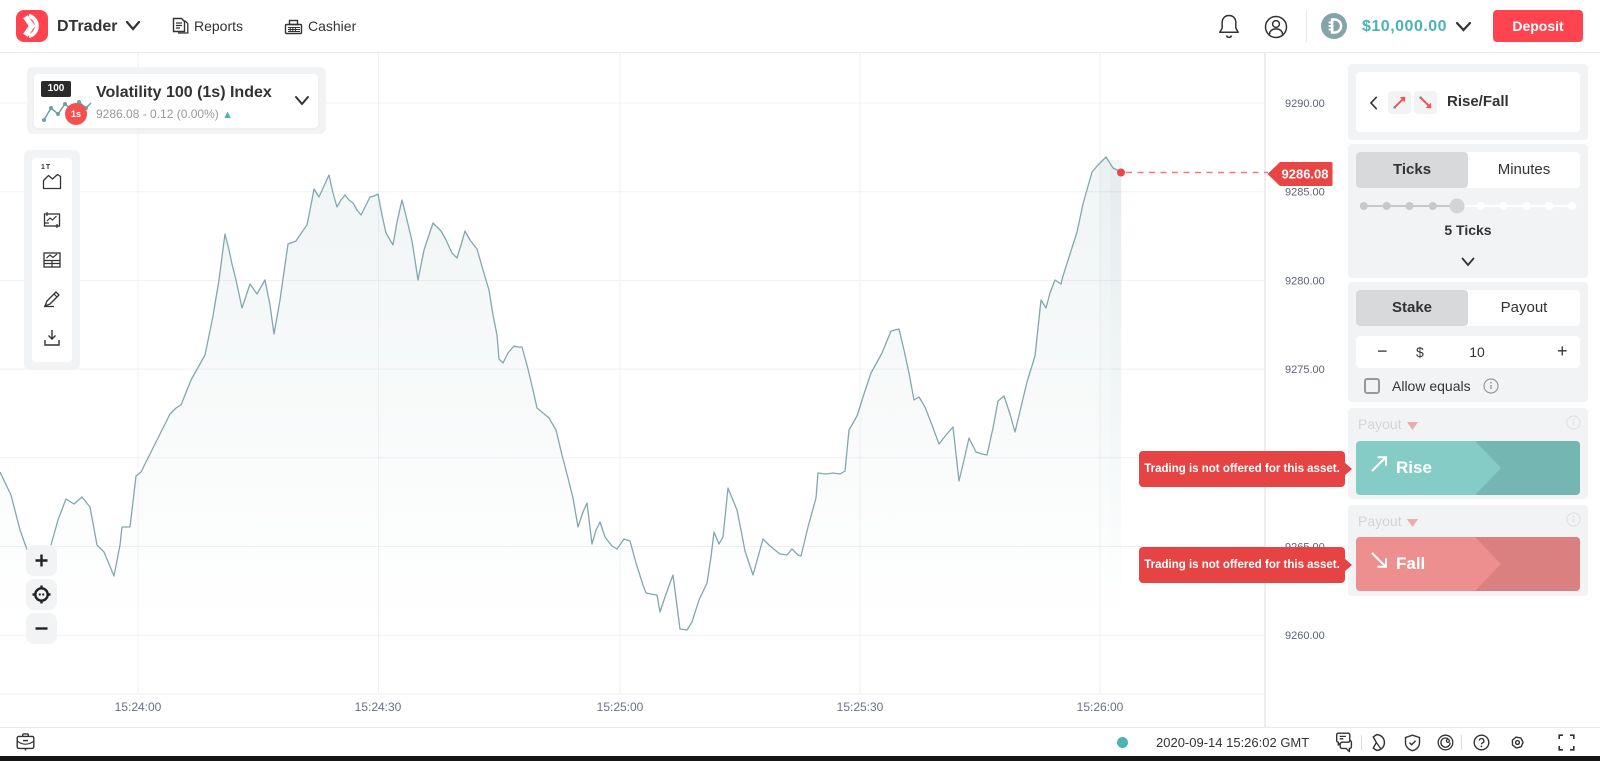 Image resolution: width=1600 pixels, height=761 pixels. Describe the element at coordinates (138, 707) in the screenshot. I see `svg-text: 15:24:00` at that location.